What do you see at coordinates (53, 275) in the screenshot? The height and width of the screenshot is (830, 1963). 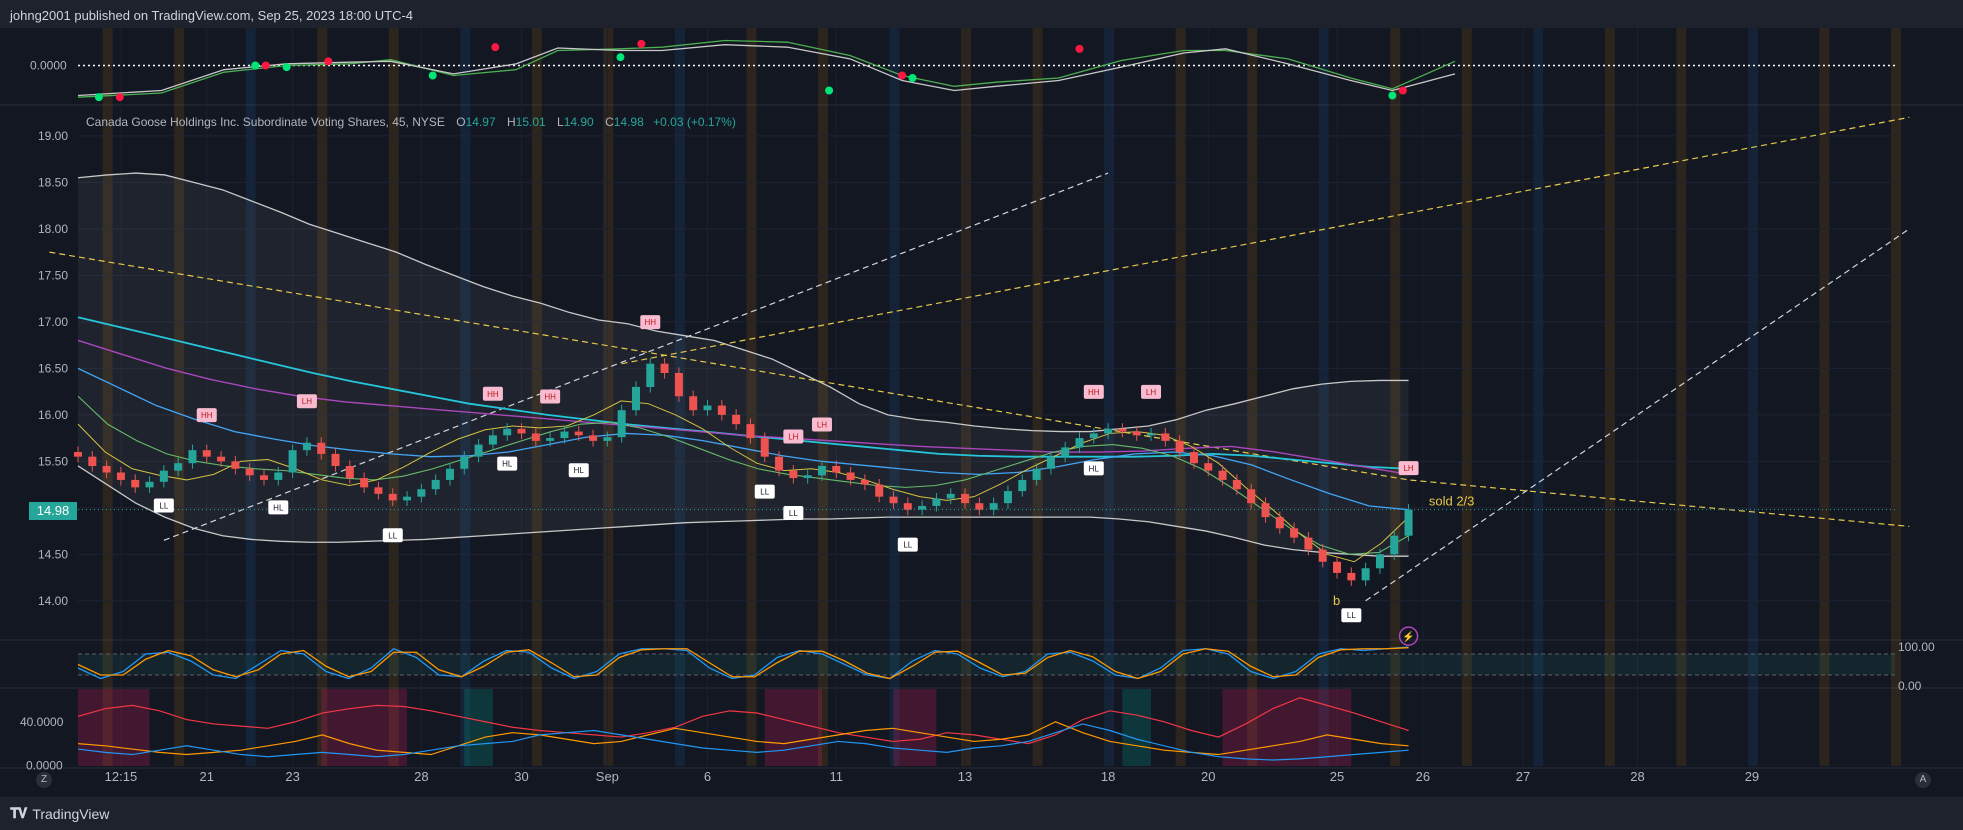 I see `y-tick-label: 17.50` at bounding box center [53, 275].